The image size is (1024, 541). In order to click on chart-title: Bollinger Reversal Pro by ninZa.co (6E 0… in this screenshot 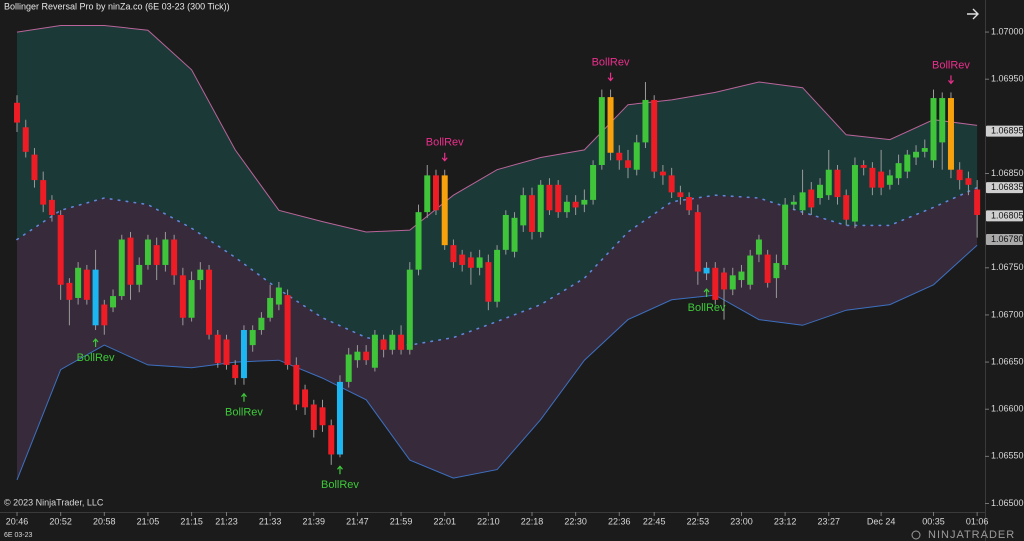, I will do `click(117, 6)`.